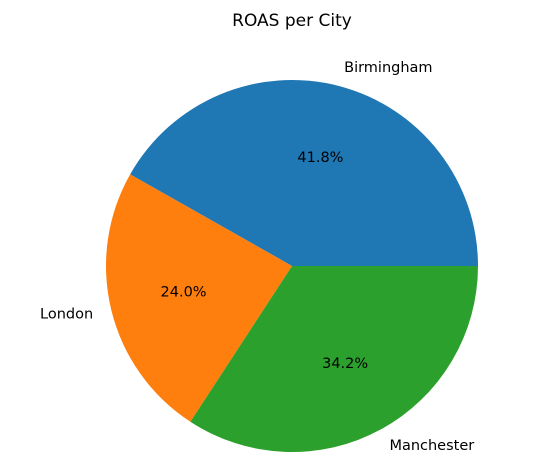 This screenshot has width=537, height=476. Describe the element at coordinates (388, 68) in the screenshot. I see `slice-label-birmingham: Birmingham` at that location.